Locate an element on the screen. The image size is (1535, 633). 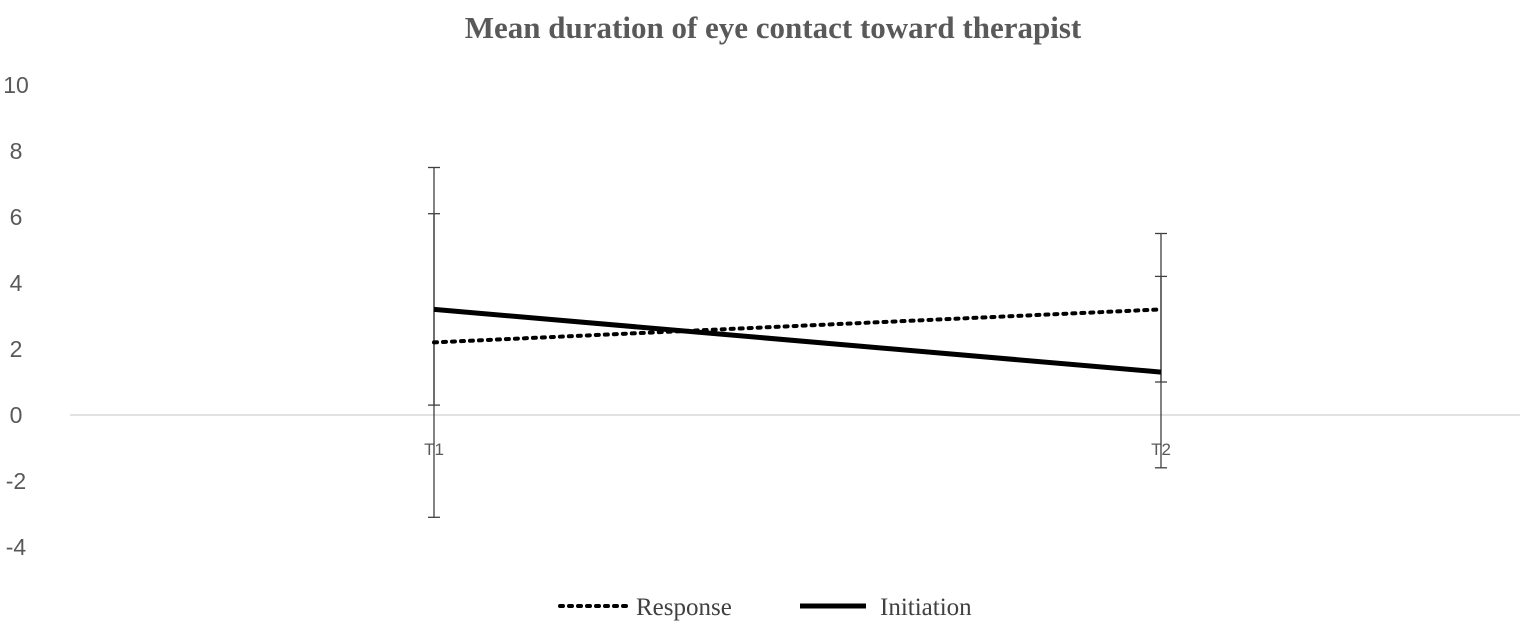
y-tick-label: 6 is located at coordinates (16, 217).